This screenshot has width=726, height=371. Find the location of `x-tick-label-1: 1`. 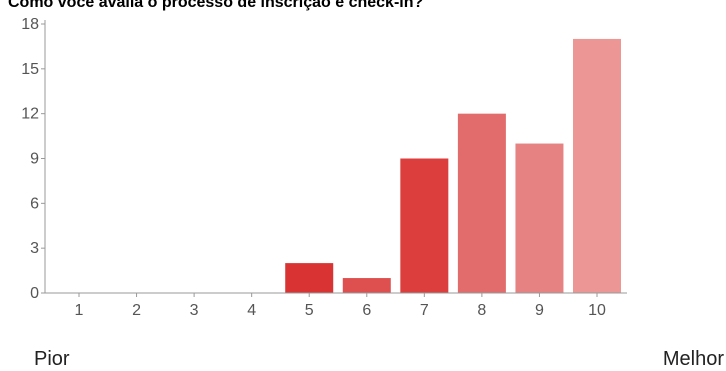

x-tick-label-1: 1 is located at coordinates (79, 310).